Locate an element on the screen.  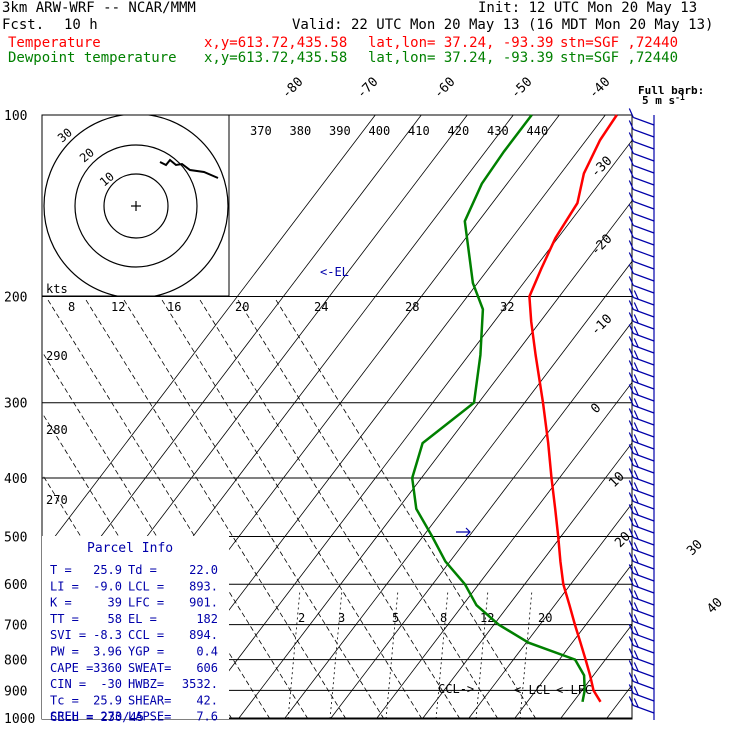
mixing-ratio-labels: 2 3 5 8 12 20 is located at coordinates (425, 618).